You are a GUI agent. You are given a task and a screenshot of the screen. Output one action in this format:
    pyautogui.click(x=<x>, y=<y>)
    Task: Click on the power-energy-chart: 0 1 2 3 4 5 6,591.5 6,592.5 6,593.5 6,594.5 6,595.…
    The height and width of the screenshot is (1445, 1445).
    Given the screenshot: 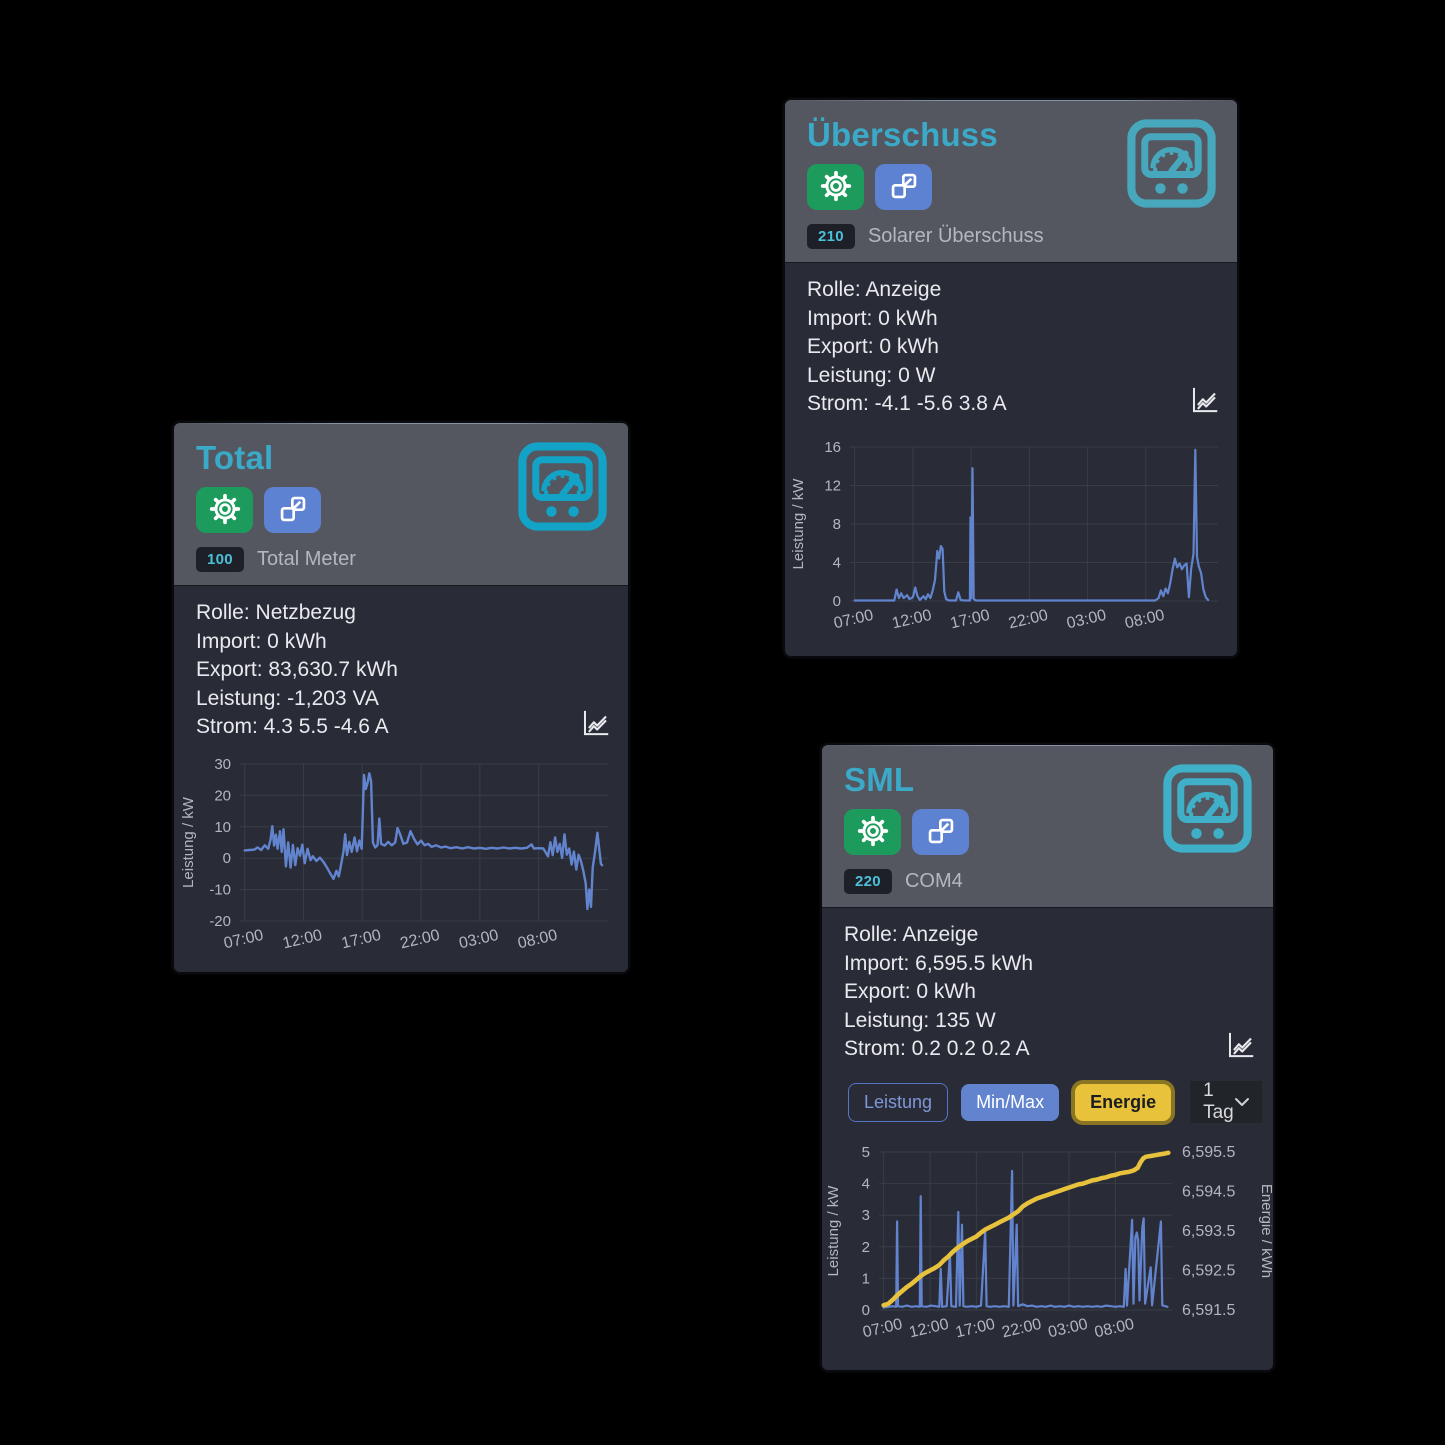 What is the action you would take?
    pyautogui.click(x=1048, y=1243)
    